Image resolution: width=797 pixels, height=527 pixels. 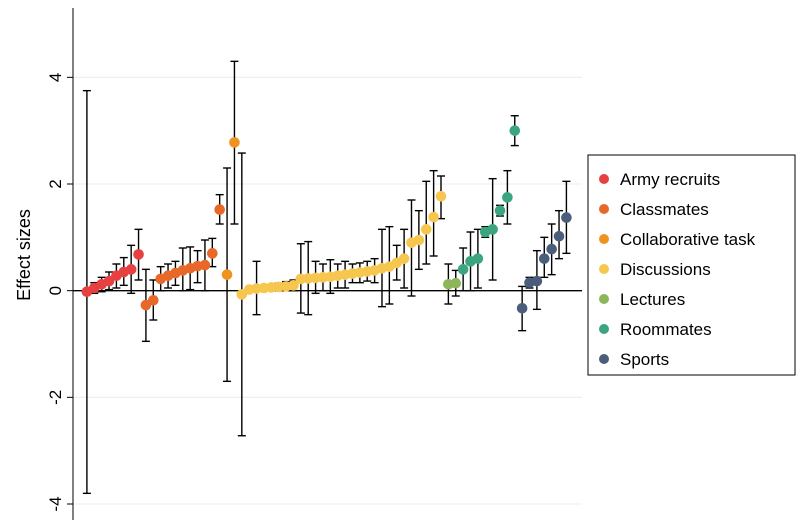 I want to click on legend-item: Roommates, so click(x=655, y=329).